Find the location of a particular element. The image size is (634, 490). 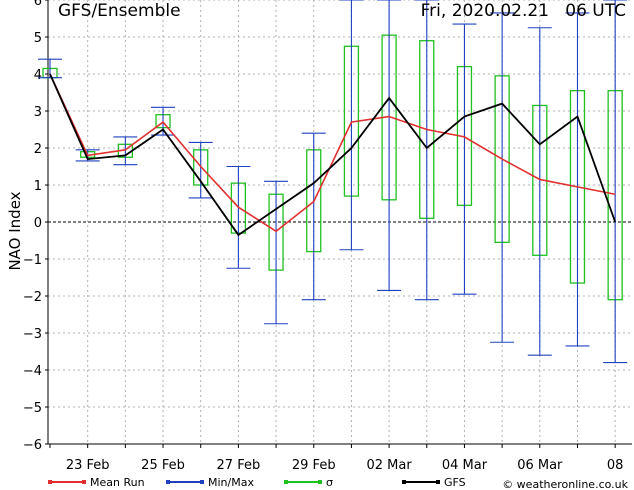

x-tick-label: 04 Mar is located at coordinates (465, 465).